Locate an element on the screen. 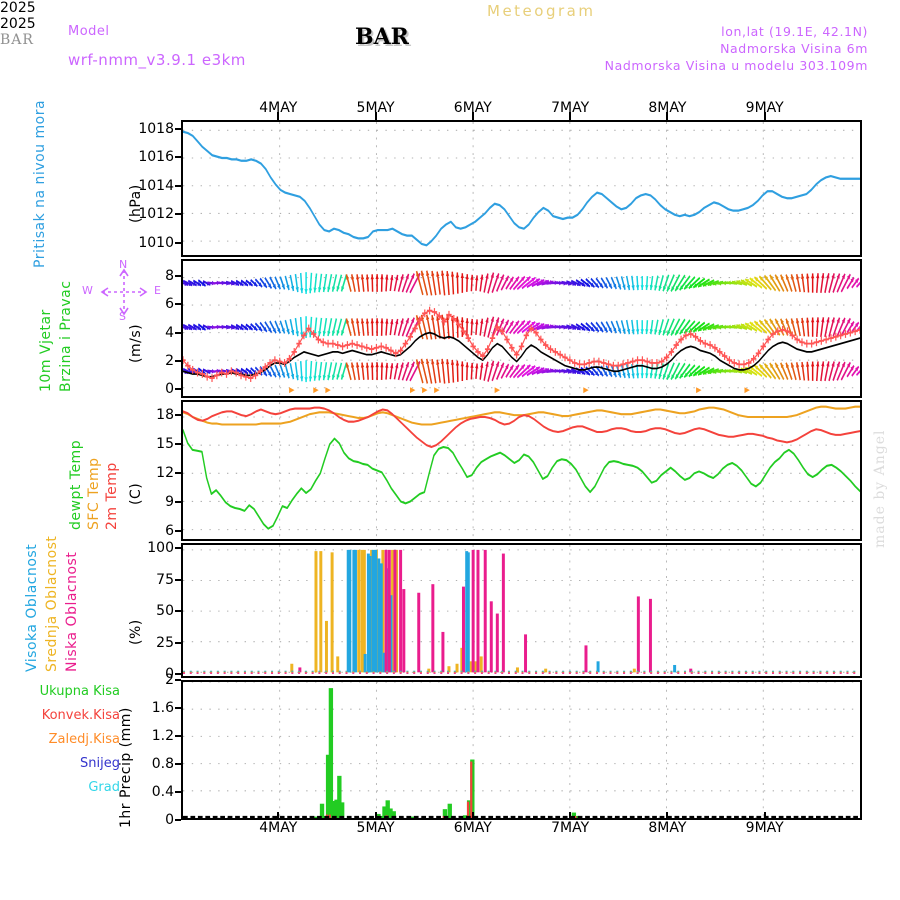  y-tick-label: 6 is located at coordinates (169, 531).